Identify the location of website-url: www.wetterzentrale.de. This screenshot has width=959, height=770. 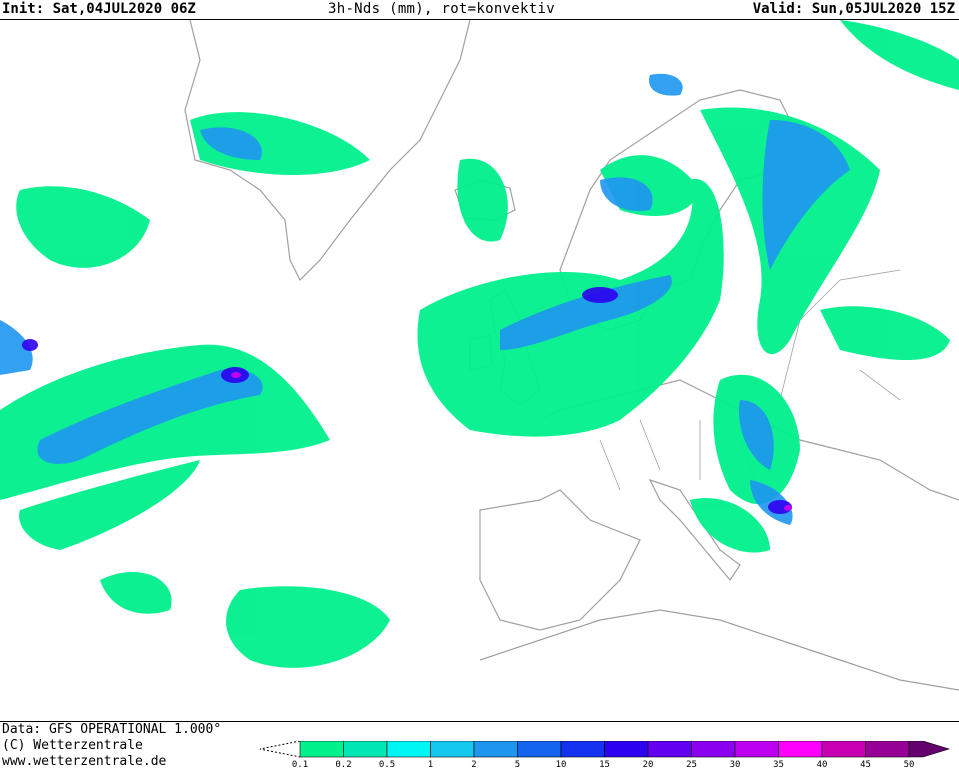
(84, 761).